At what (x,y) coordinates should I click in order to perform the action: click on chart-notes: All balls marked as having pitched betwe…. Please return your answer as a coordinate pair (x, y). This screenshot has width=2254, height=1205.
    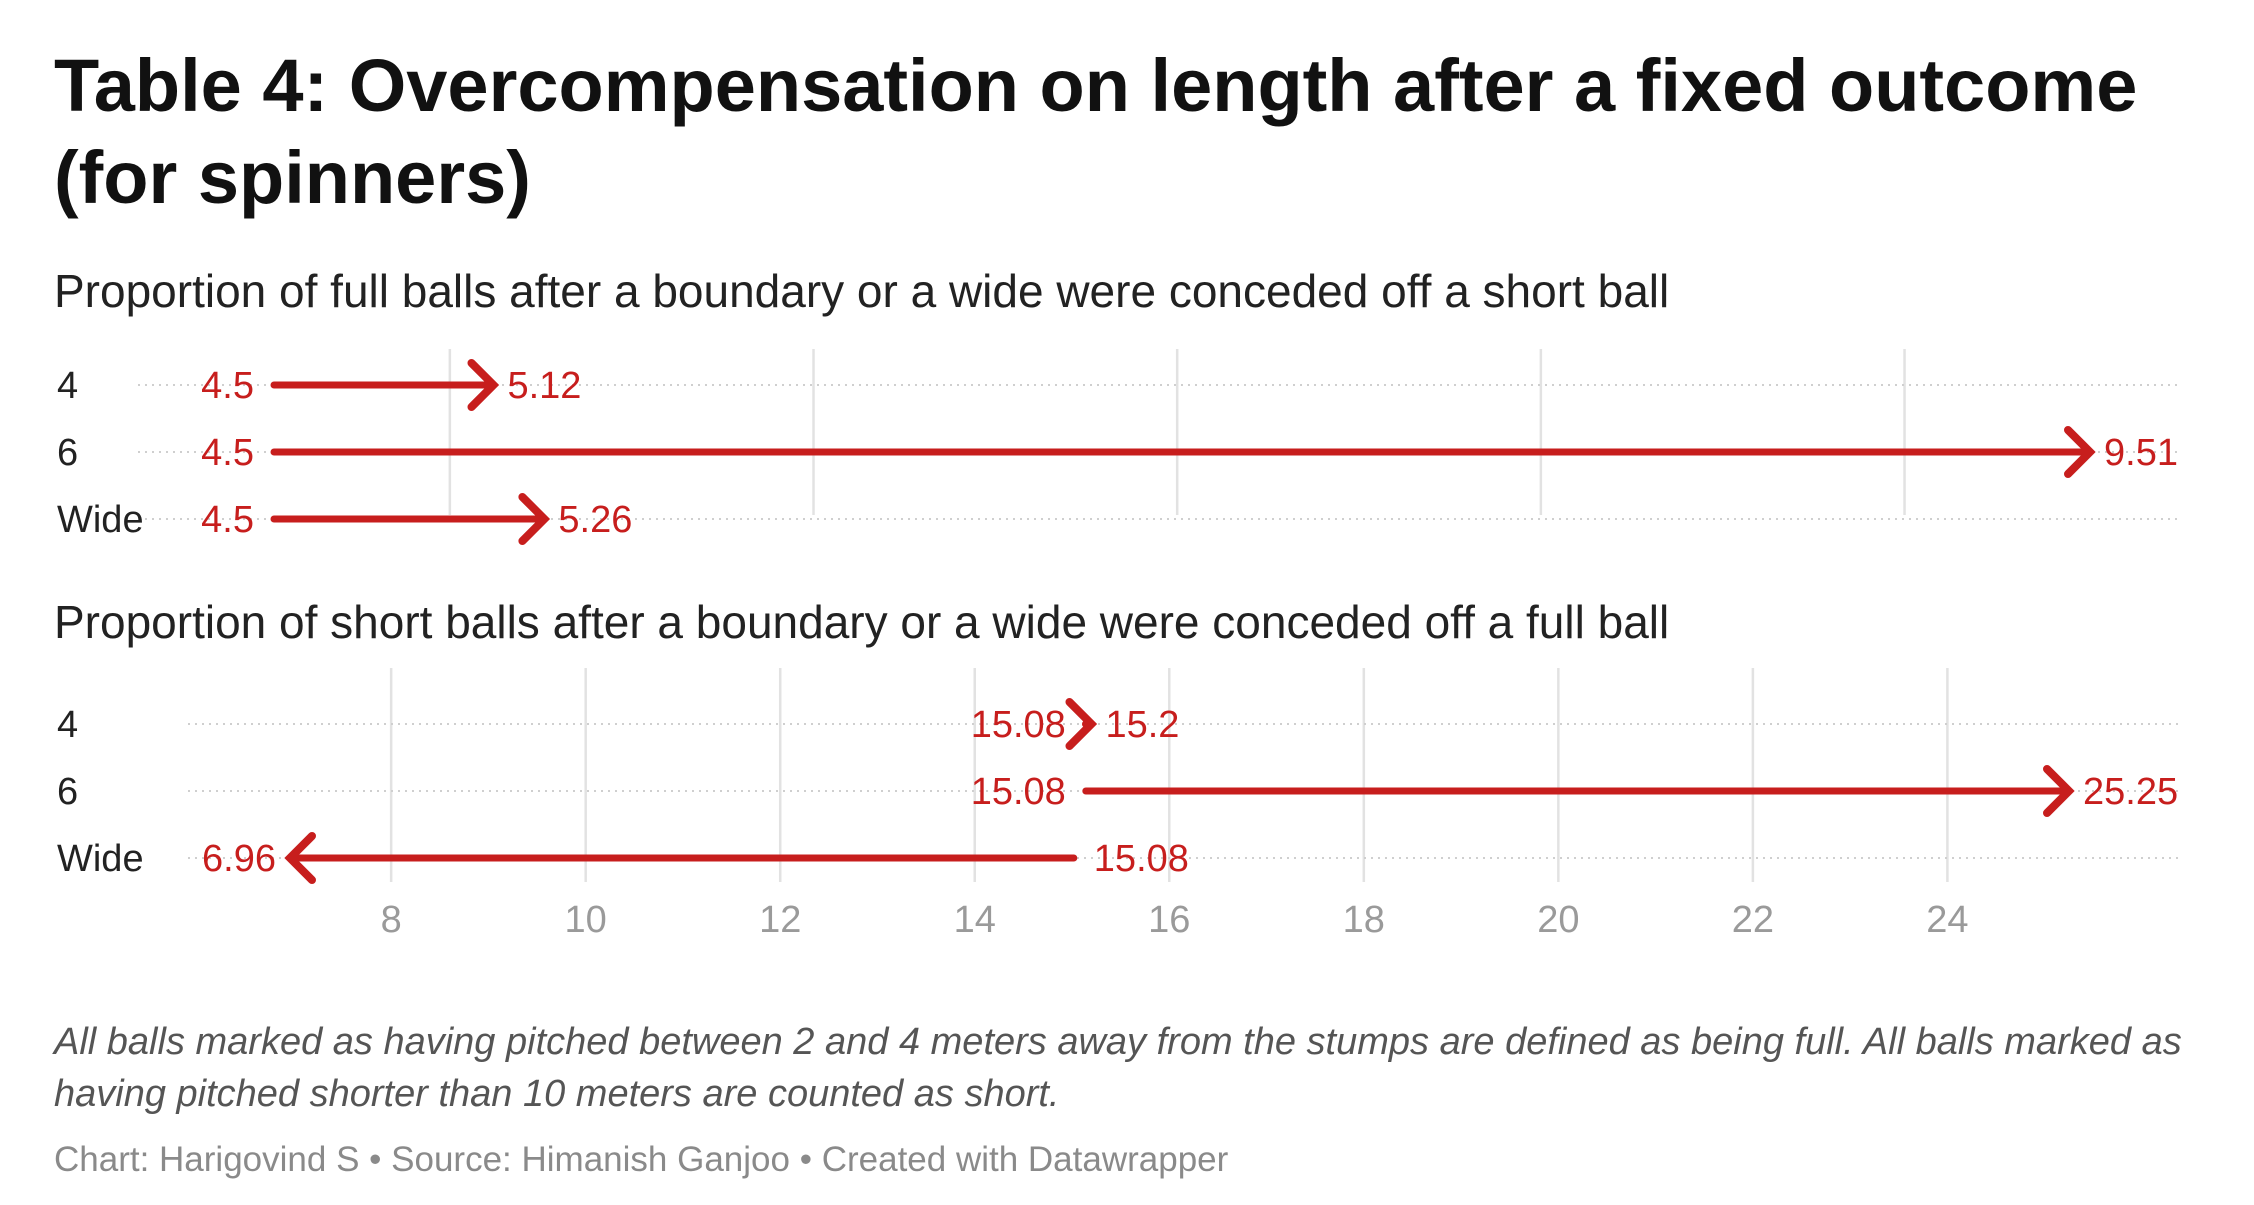
    Looking at the image, I should click on (1118, 1068).